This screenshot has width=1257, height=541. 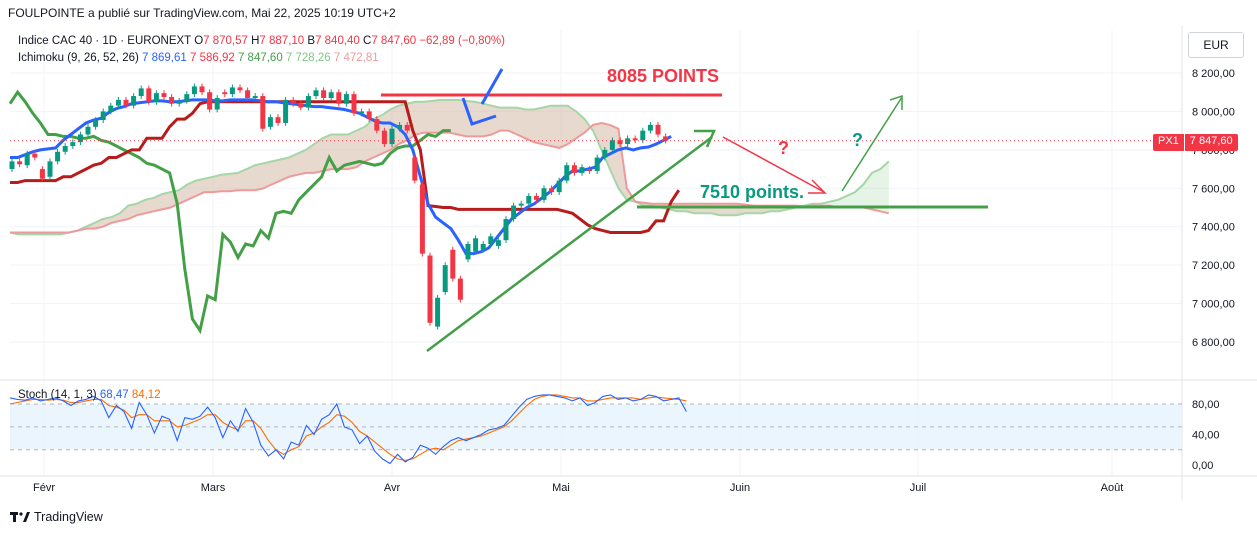 What do you see at coordinates (89, 395) in the screenshot?
I see `stoch-legend: Stoch (14, 1, 3) 68,47 84,12` at bounding box center [89, 395].